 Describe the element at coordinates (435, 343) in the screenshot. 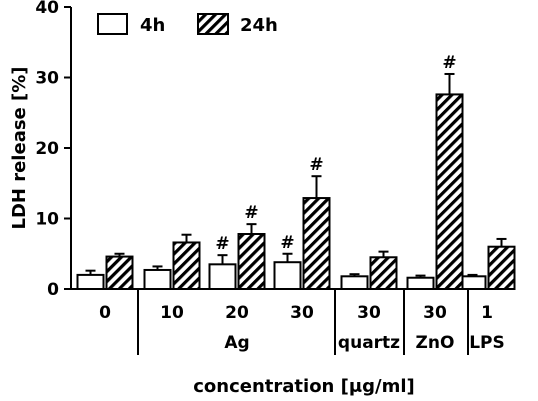

I see `group-label: ZnO` at that location.